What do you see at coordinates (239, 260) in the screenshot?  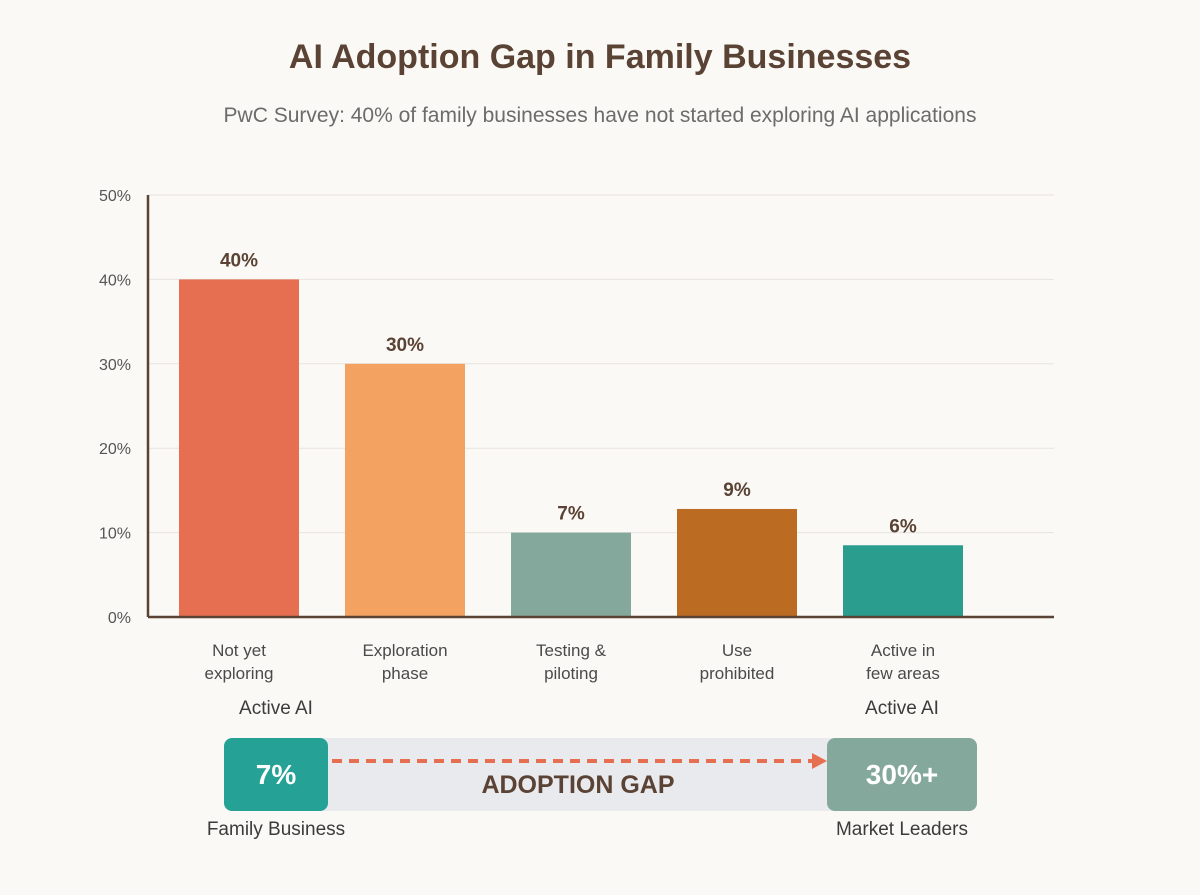 I see `data-label: 40%` at bounding box center [239, 260].